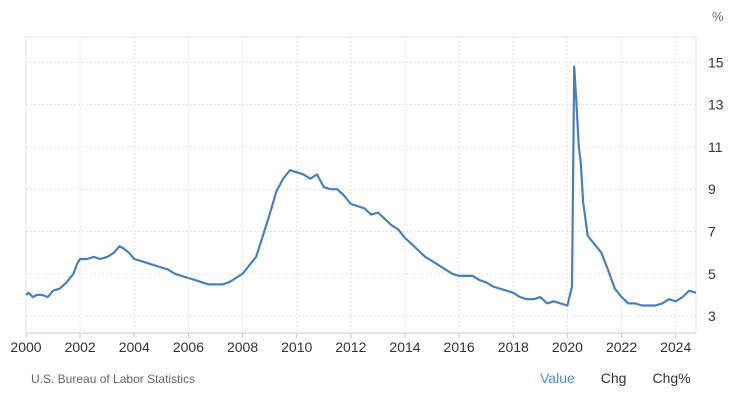  What do you see at coordinates (459, 347) in the screenshot?
I see `x-tick-label: 2016` at bounding box center [459, 347].